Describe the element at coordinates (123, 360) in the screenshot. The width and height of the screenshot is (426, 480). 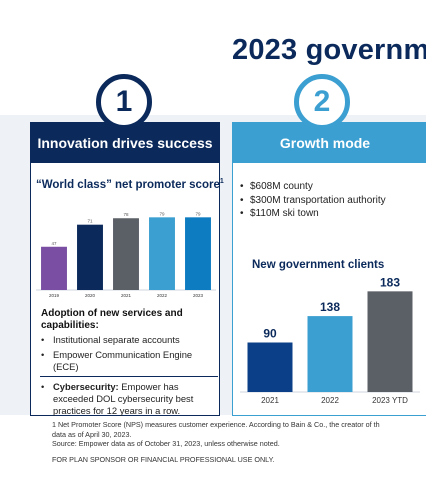
I see `adoption-item-text: Empower Communication Engine (ECE)` at that location.